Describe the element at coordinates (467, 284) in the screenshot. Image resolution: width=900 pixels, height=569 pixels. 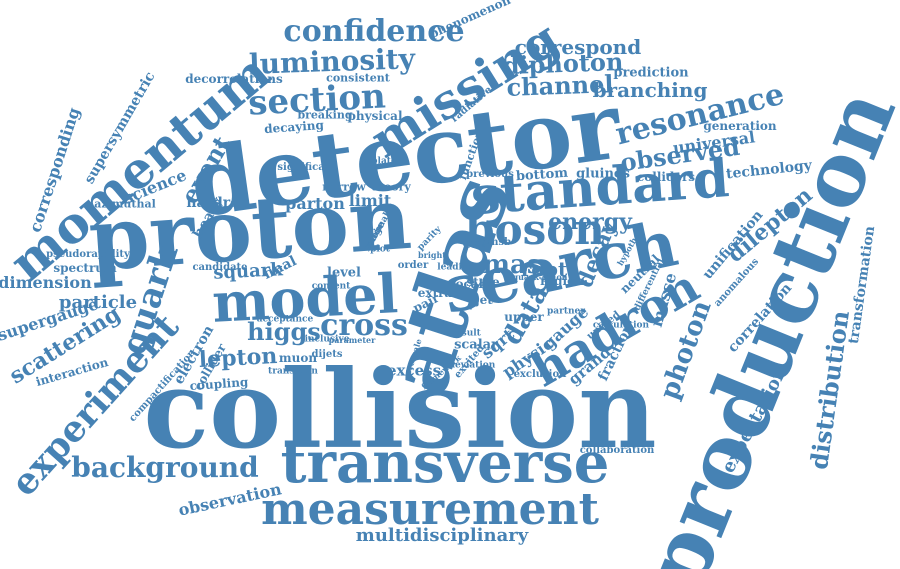
I see `word-local: local` at that location.